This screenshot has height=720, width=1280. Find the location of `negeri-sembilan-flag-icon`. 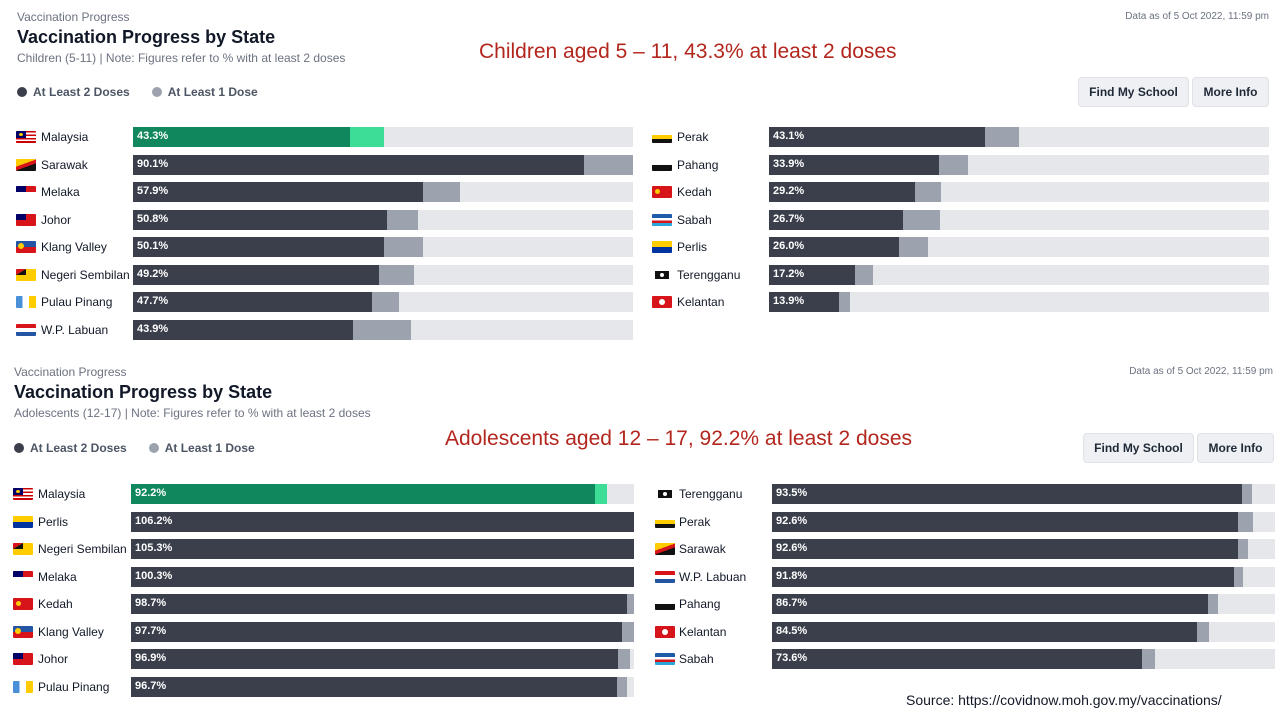

negeri-sembilan-flag-icon is located at coordinates (23, 549).